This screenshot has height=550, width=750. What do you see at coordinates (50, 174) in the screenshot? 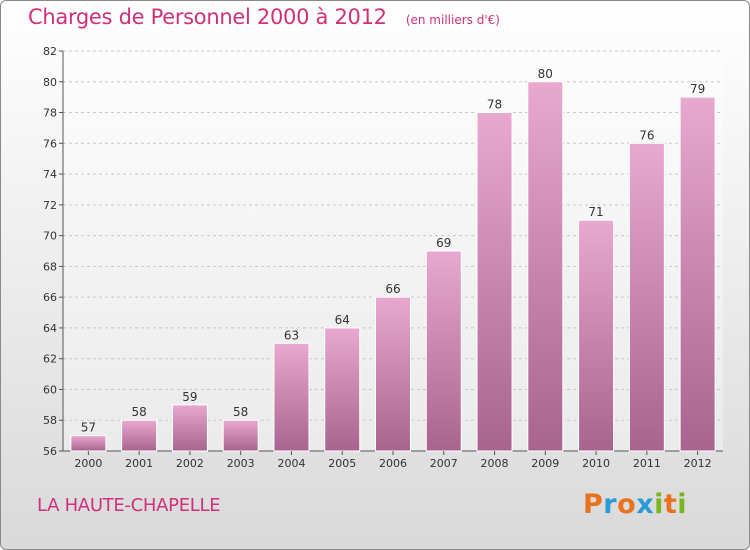
I see `y-tick-label: 74` at bounding box center [50, 174].